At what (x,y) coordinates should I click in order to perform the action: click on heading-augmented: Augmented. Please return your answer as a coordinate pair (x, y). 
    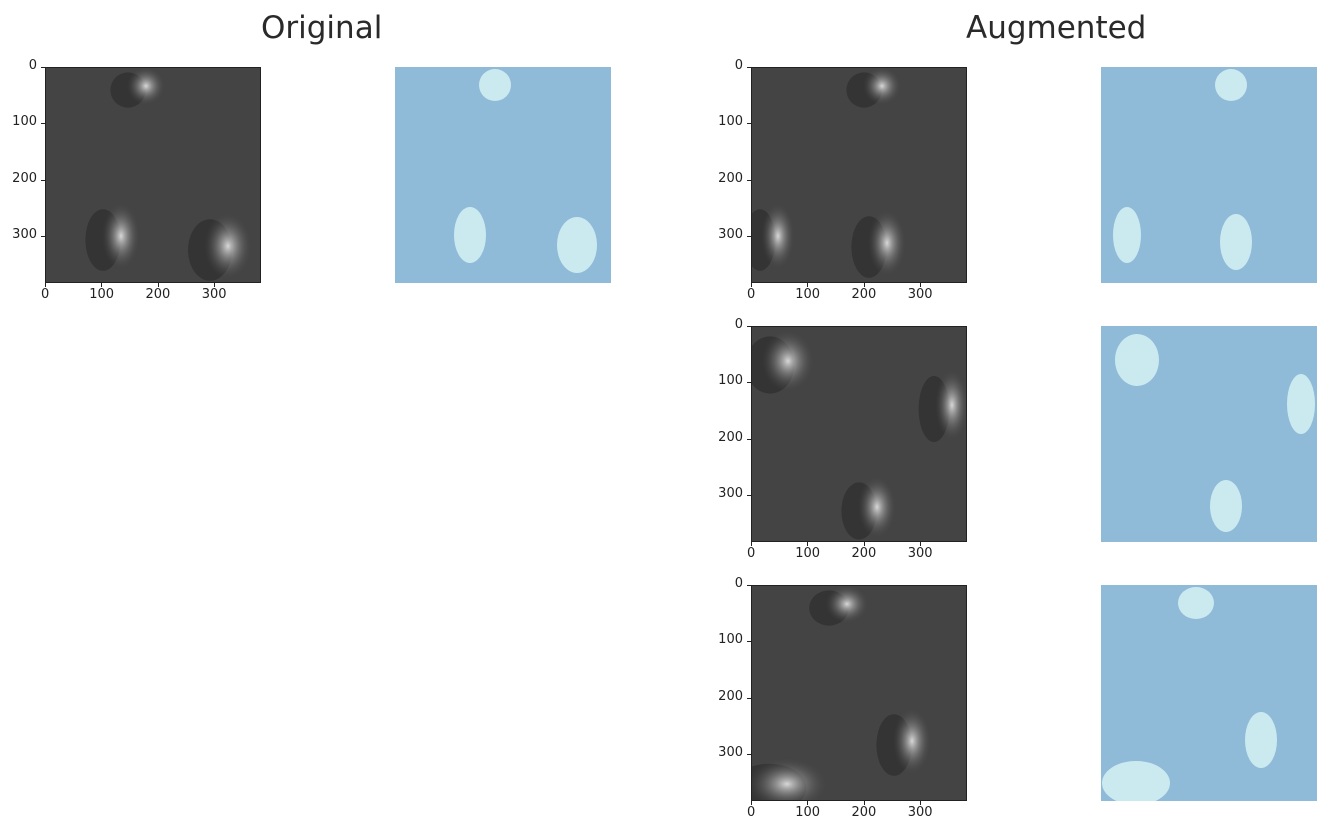
    Looking at the image, I should click on (1056, 28).